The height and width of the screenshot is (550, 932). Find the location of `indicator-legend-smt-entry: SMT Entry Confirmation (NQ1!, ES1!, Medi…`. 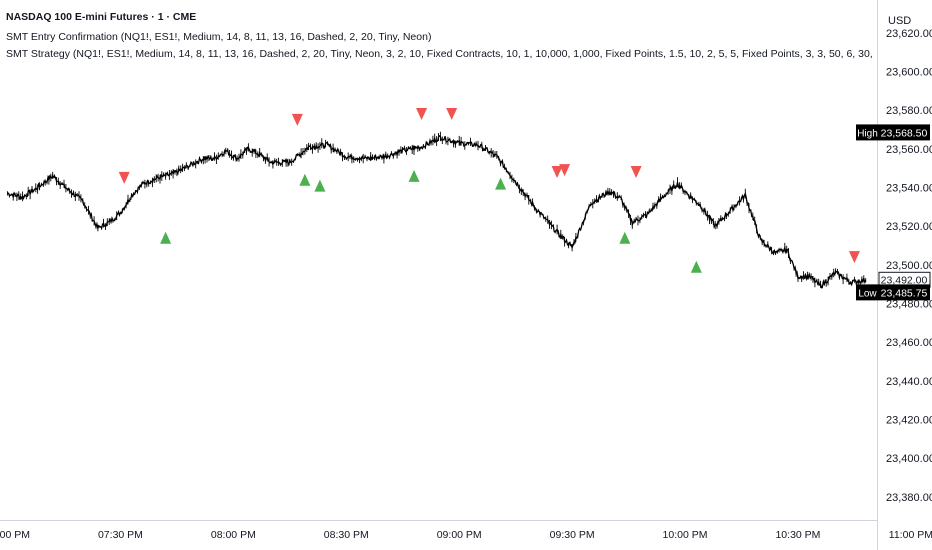

indicator-legend-smt-entry: SMT Entry Confirmation (NQ1!, ES1!, Medi… is located at coordinates (219, 37).